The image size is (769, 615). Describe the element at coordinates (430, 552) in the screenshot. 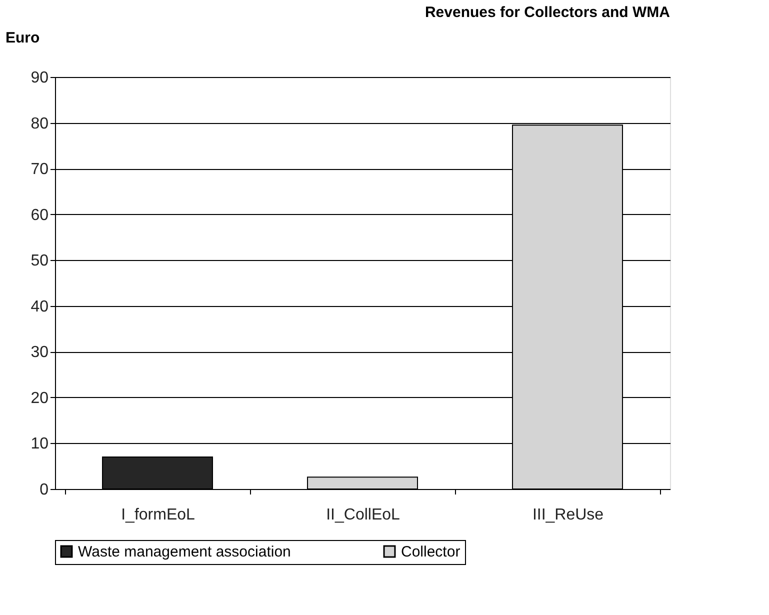

I see `legend-label: Collector` at that location.